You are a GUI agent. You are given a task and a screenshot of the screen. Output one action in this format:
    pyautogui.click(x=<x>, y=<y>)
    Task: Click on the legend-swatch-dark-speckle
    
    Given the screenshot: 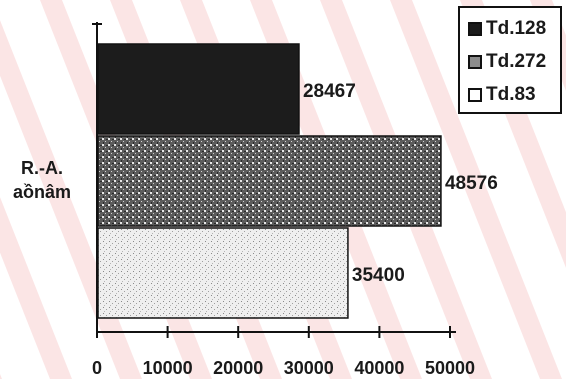 What is the action you would take?
    pyautogui.click(x=475, y=62)
    